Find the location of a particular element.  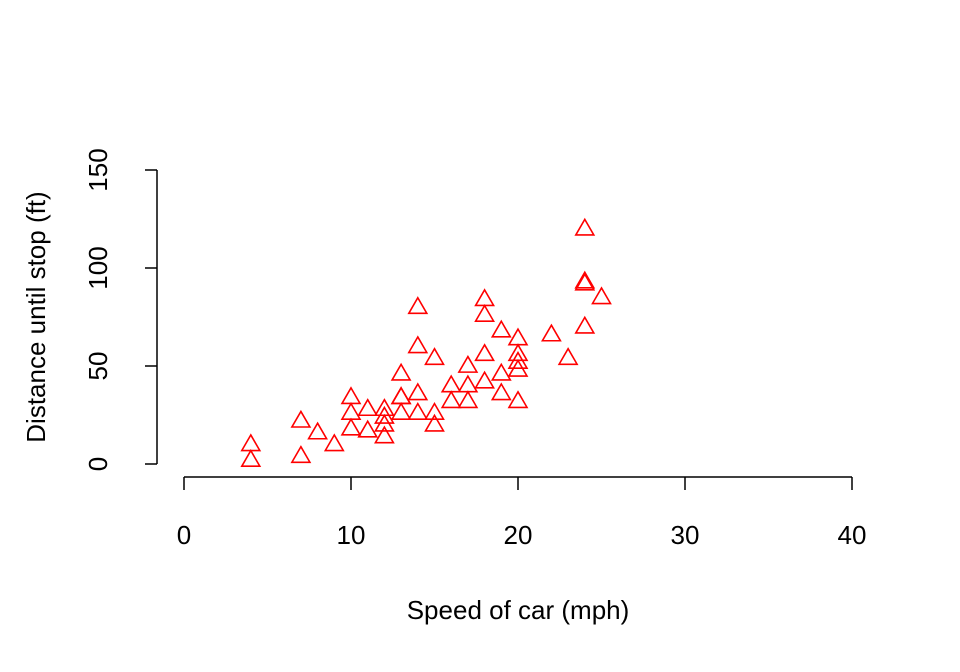

y-tick-label: 0 is located at coordinates (98, 464).